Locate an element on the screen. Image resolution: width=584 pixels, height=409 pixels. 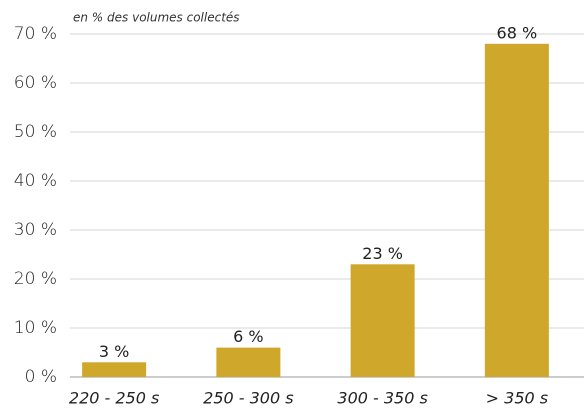
value-label: 68 % is located at coordinates (517, 32).